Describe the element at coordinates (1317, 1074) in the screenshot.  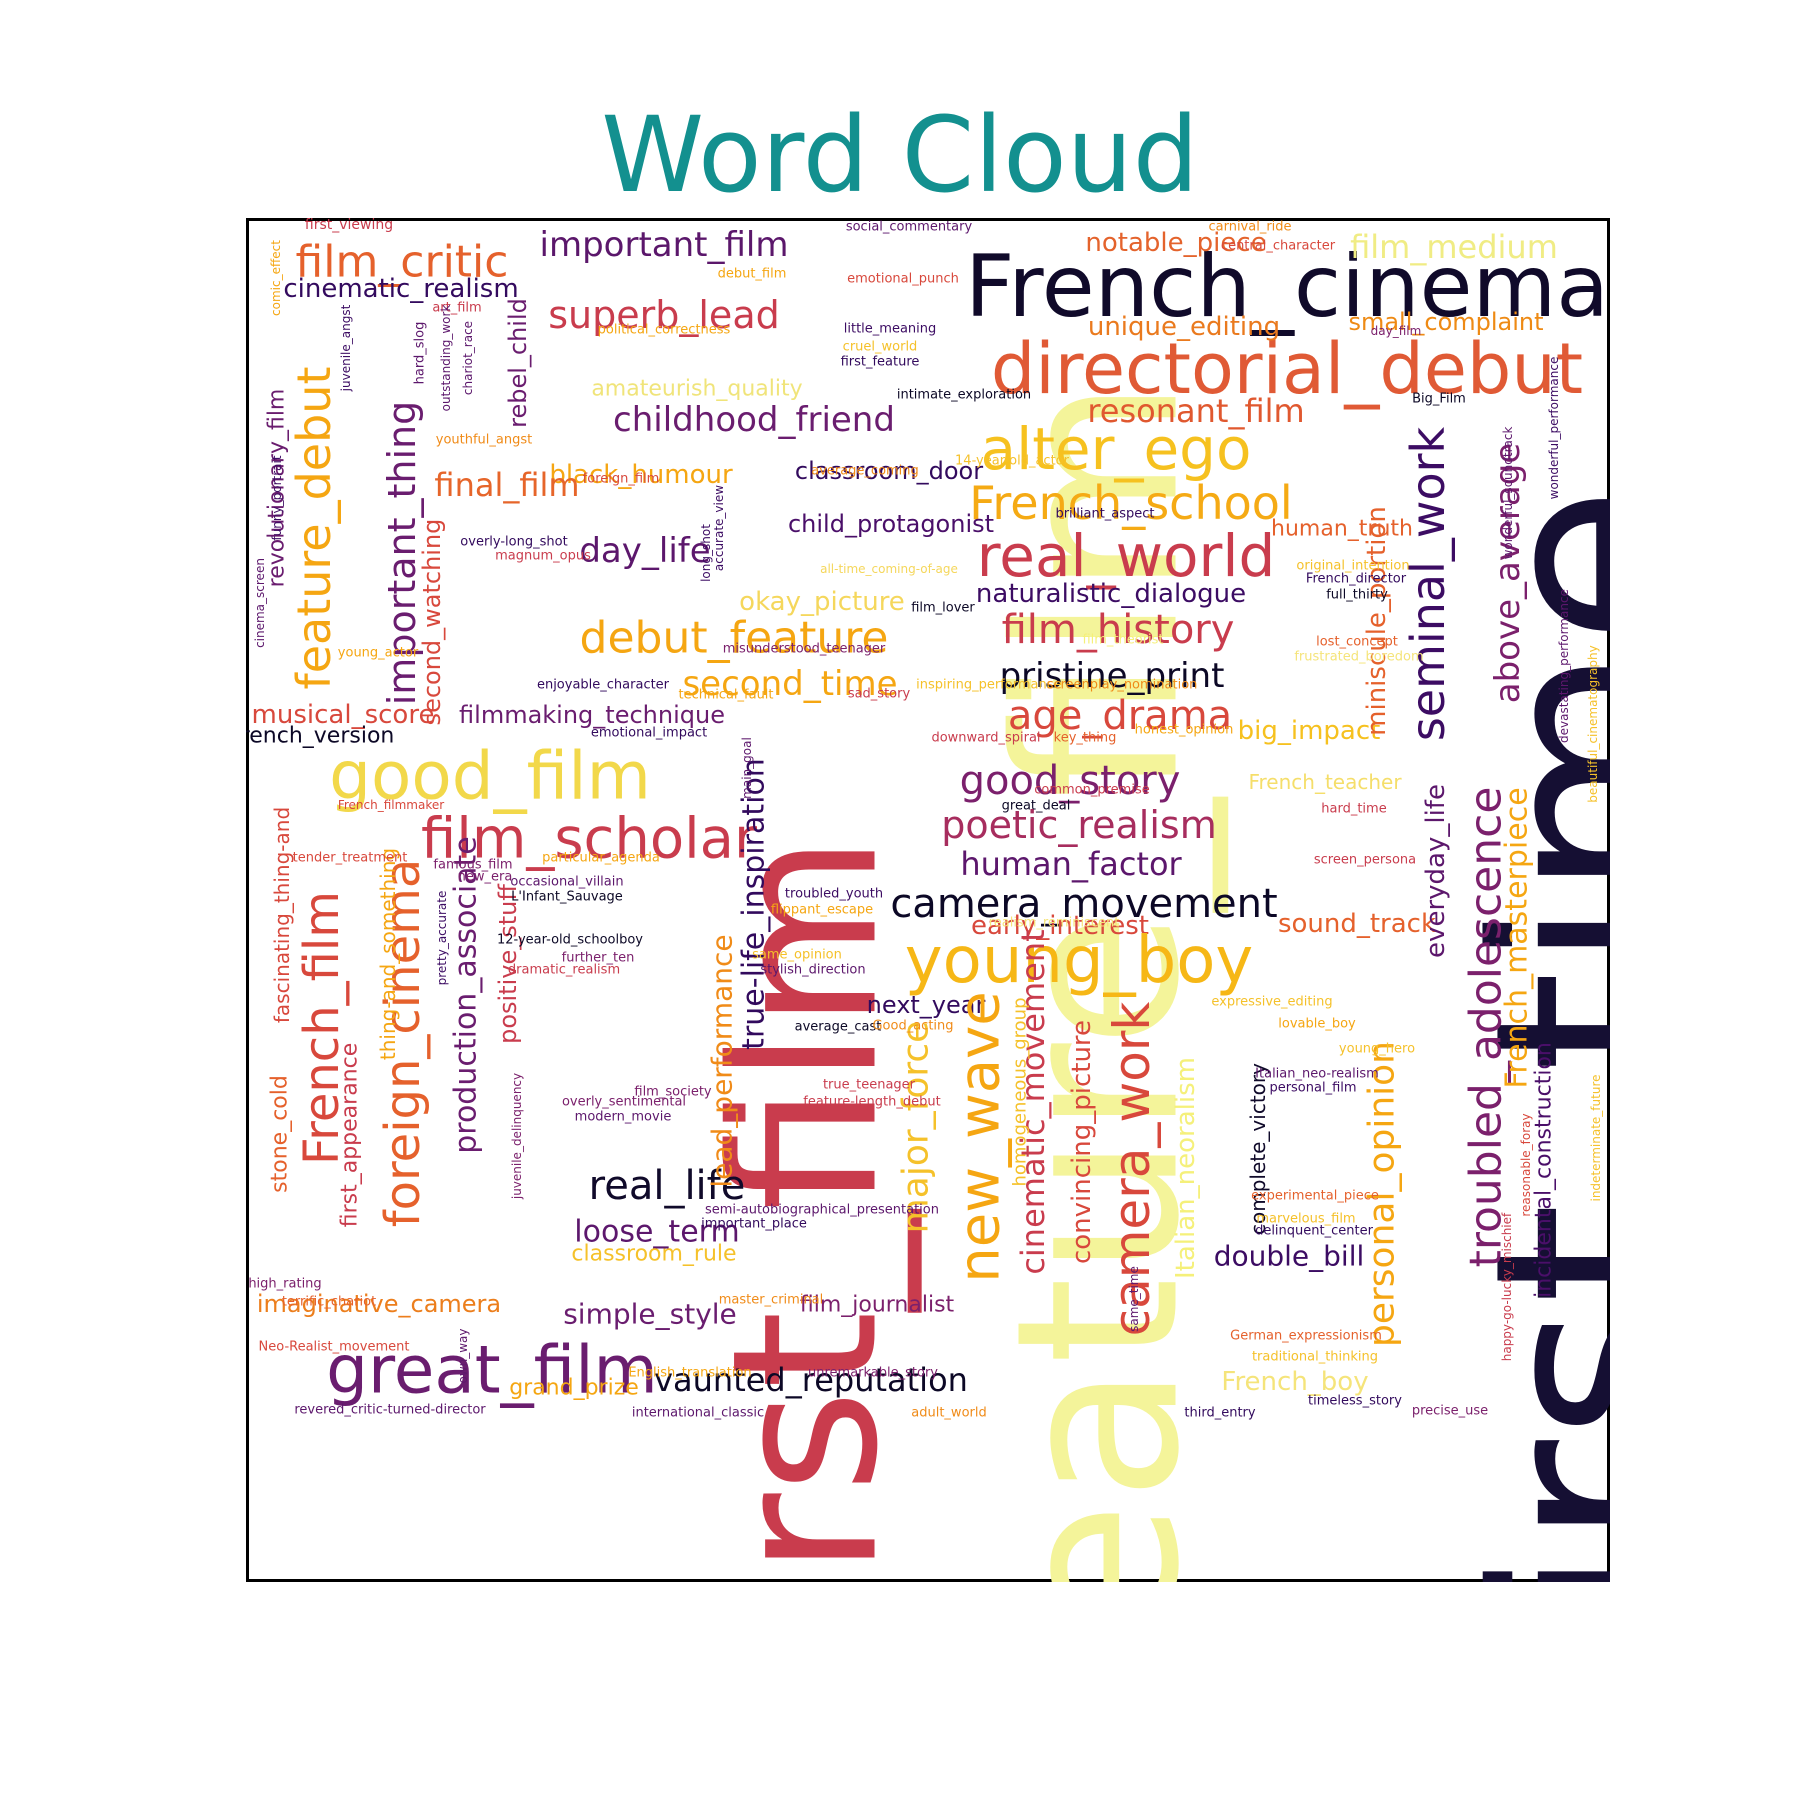
I see `word-italian-neo-realism: Italian_neo-realism` at that location.